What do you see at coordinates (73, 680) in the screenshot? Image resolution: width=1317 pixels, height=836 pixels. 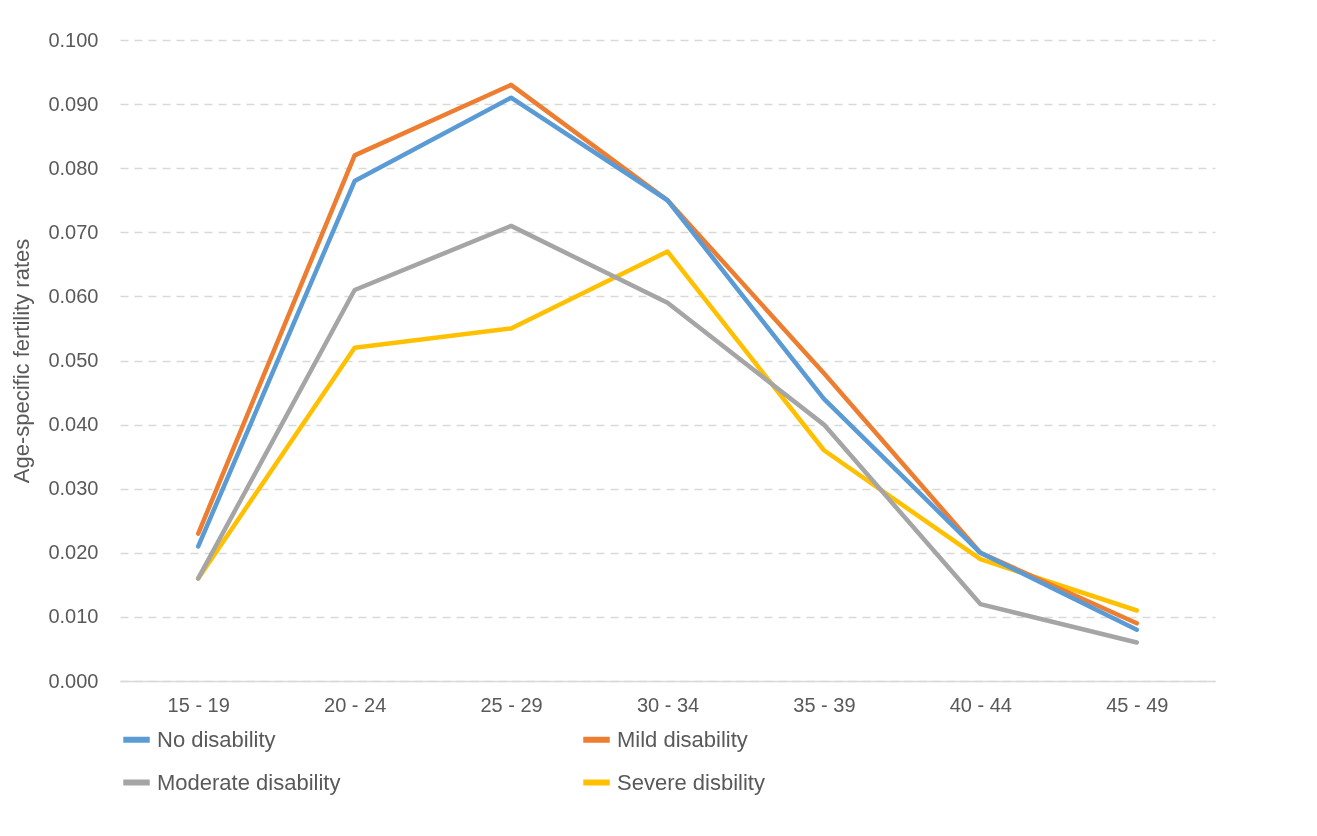 I see `y-tick-label: 0.000` at bounding box center [73, 680].